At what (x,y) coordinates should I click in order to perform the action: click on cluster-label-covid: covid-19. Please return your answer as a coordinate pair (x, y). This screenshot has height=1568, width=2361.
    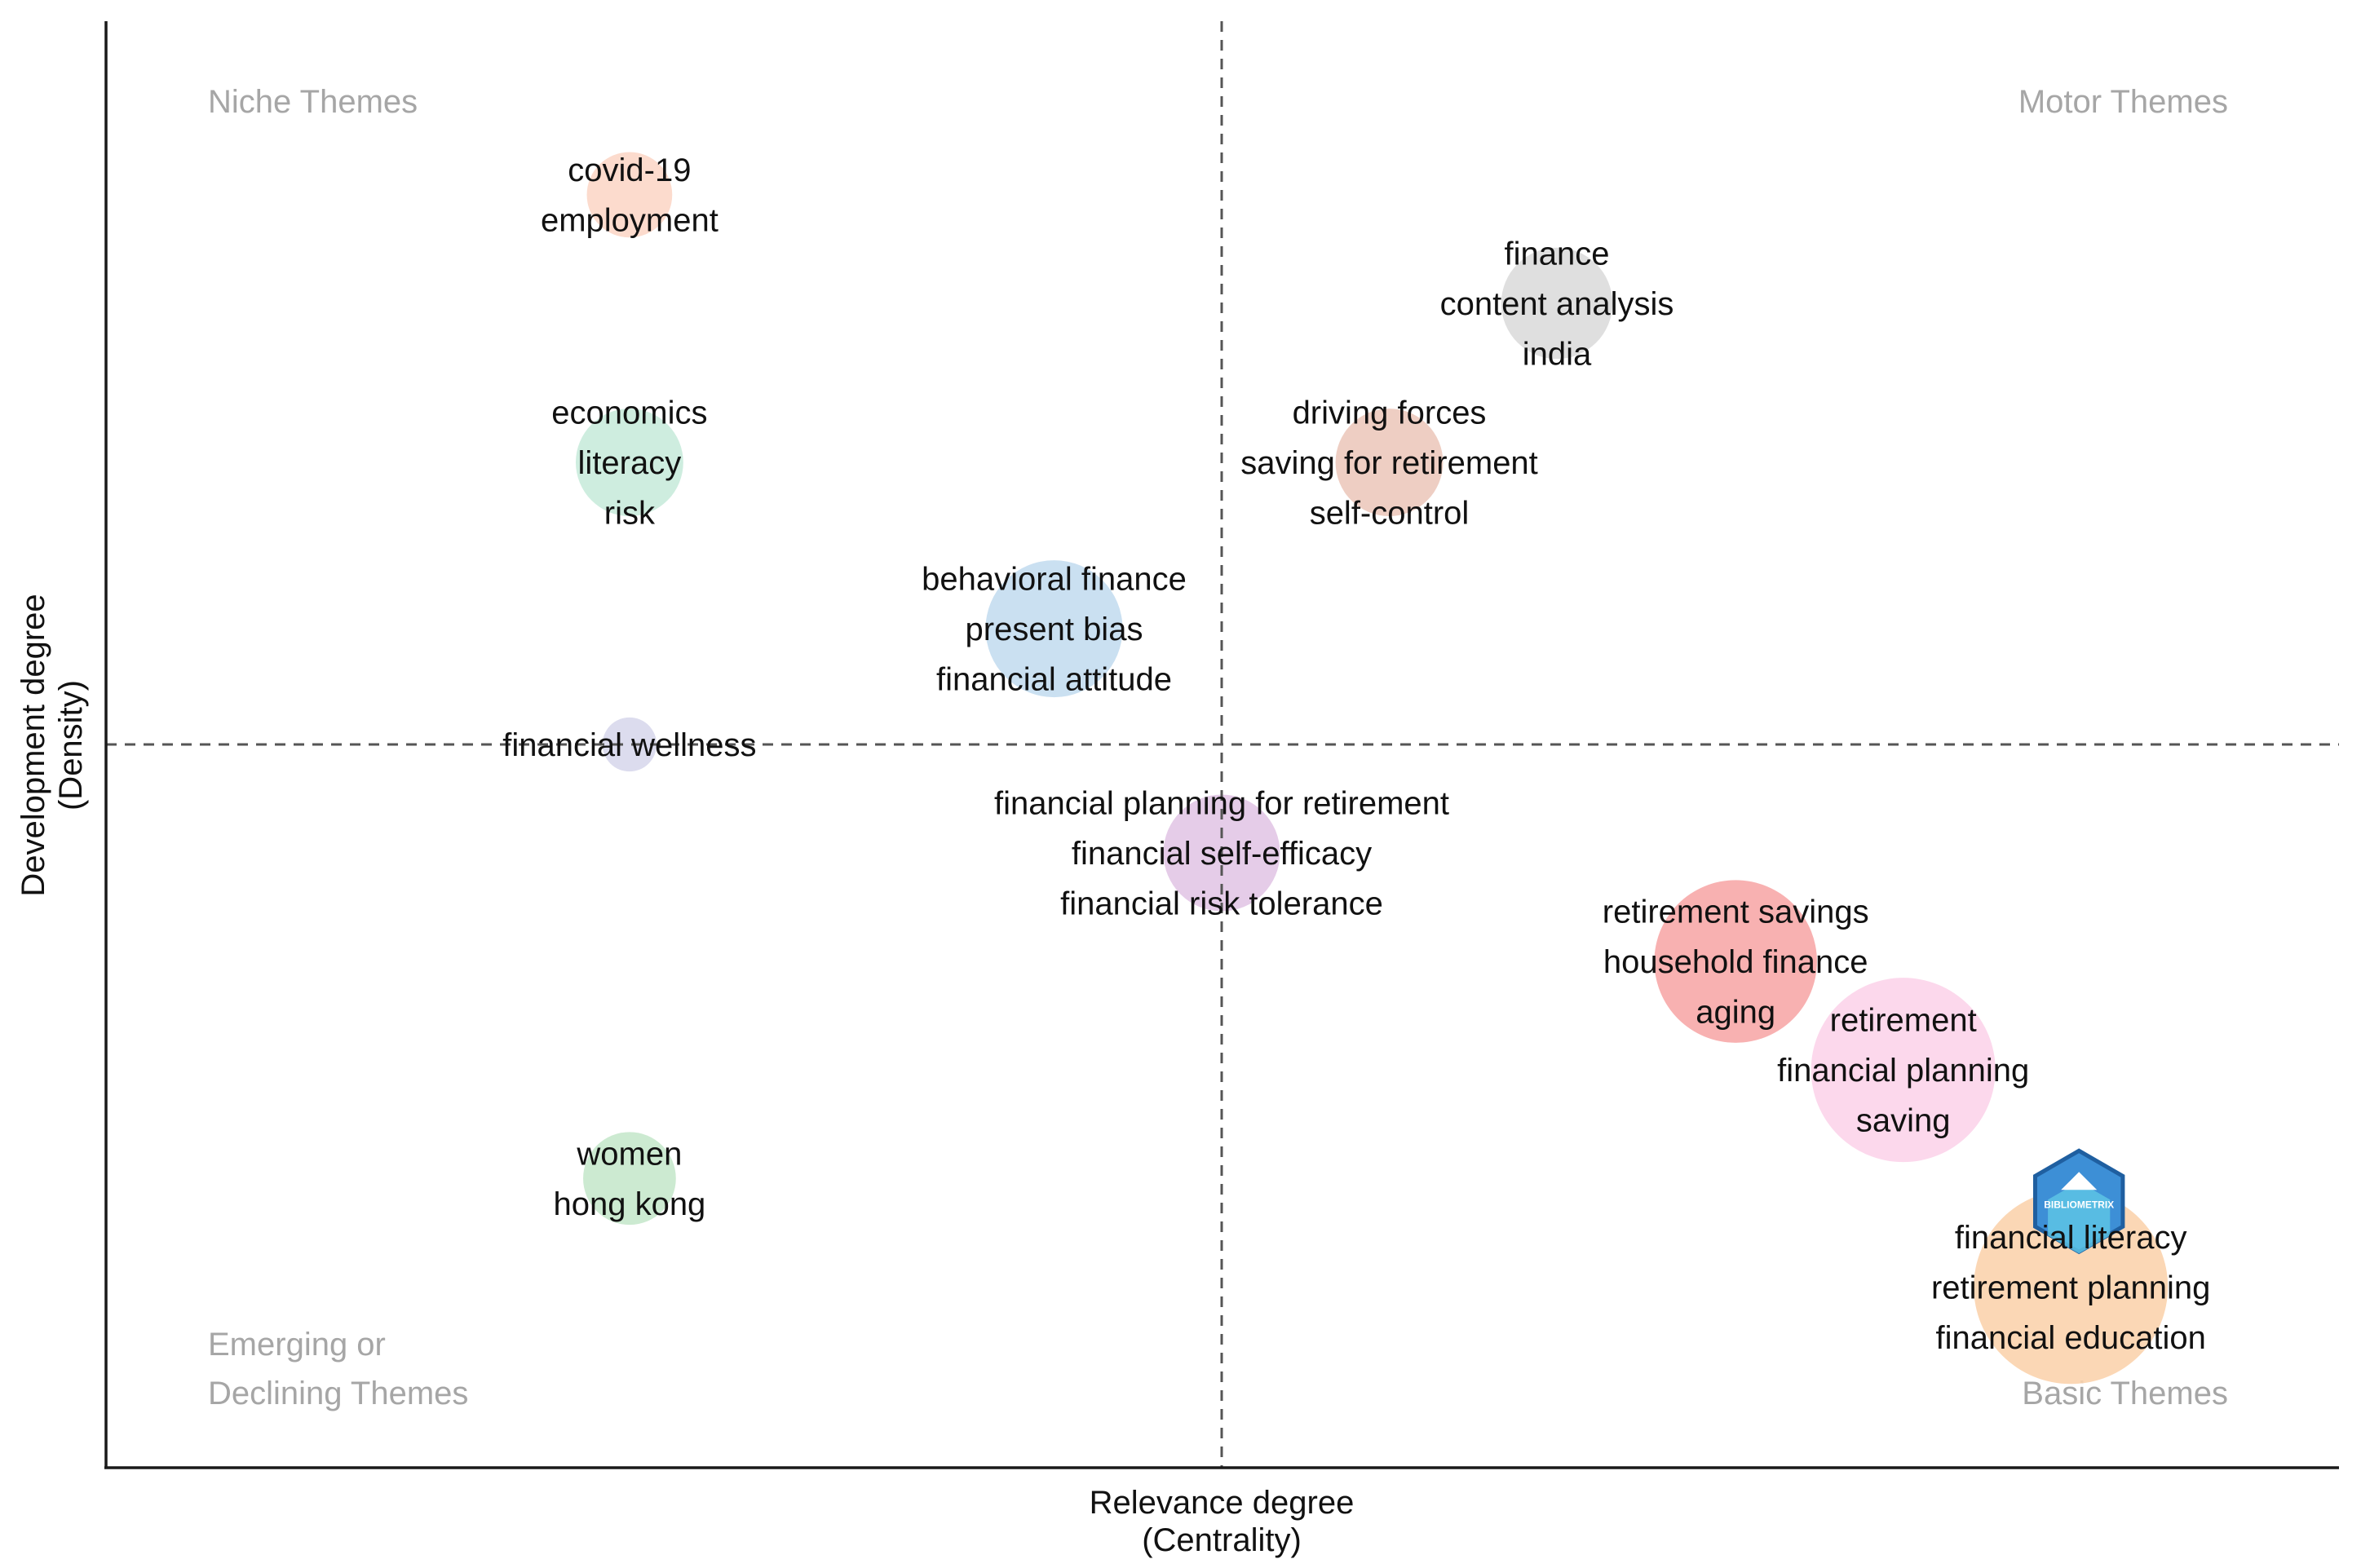
    Looking at the image, I should click on (629, 170).